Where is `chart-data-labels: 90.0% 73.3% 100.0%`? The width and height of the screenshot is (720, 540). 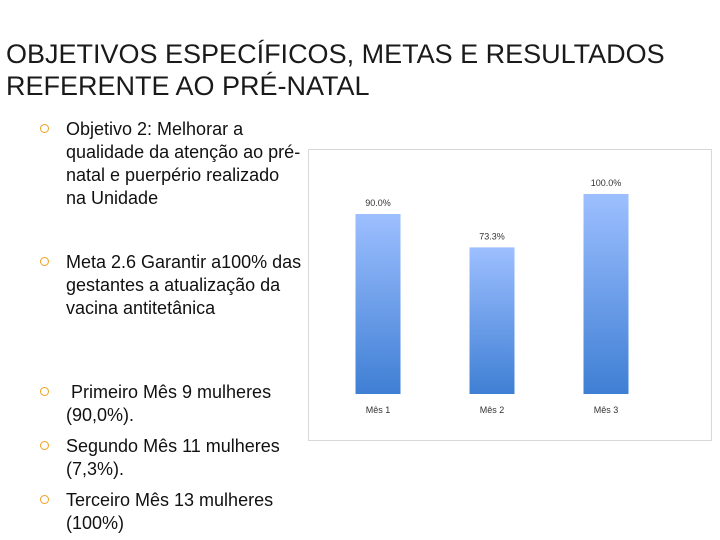
chart-data-labels: 90.0% 73.3% 100.0% is located at coordinates (493, 209).